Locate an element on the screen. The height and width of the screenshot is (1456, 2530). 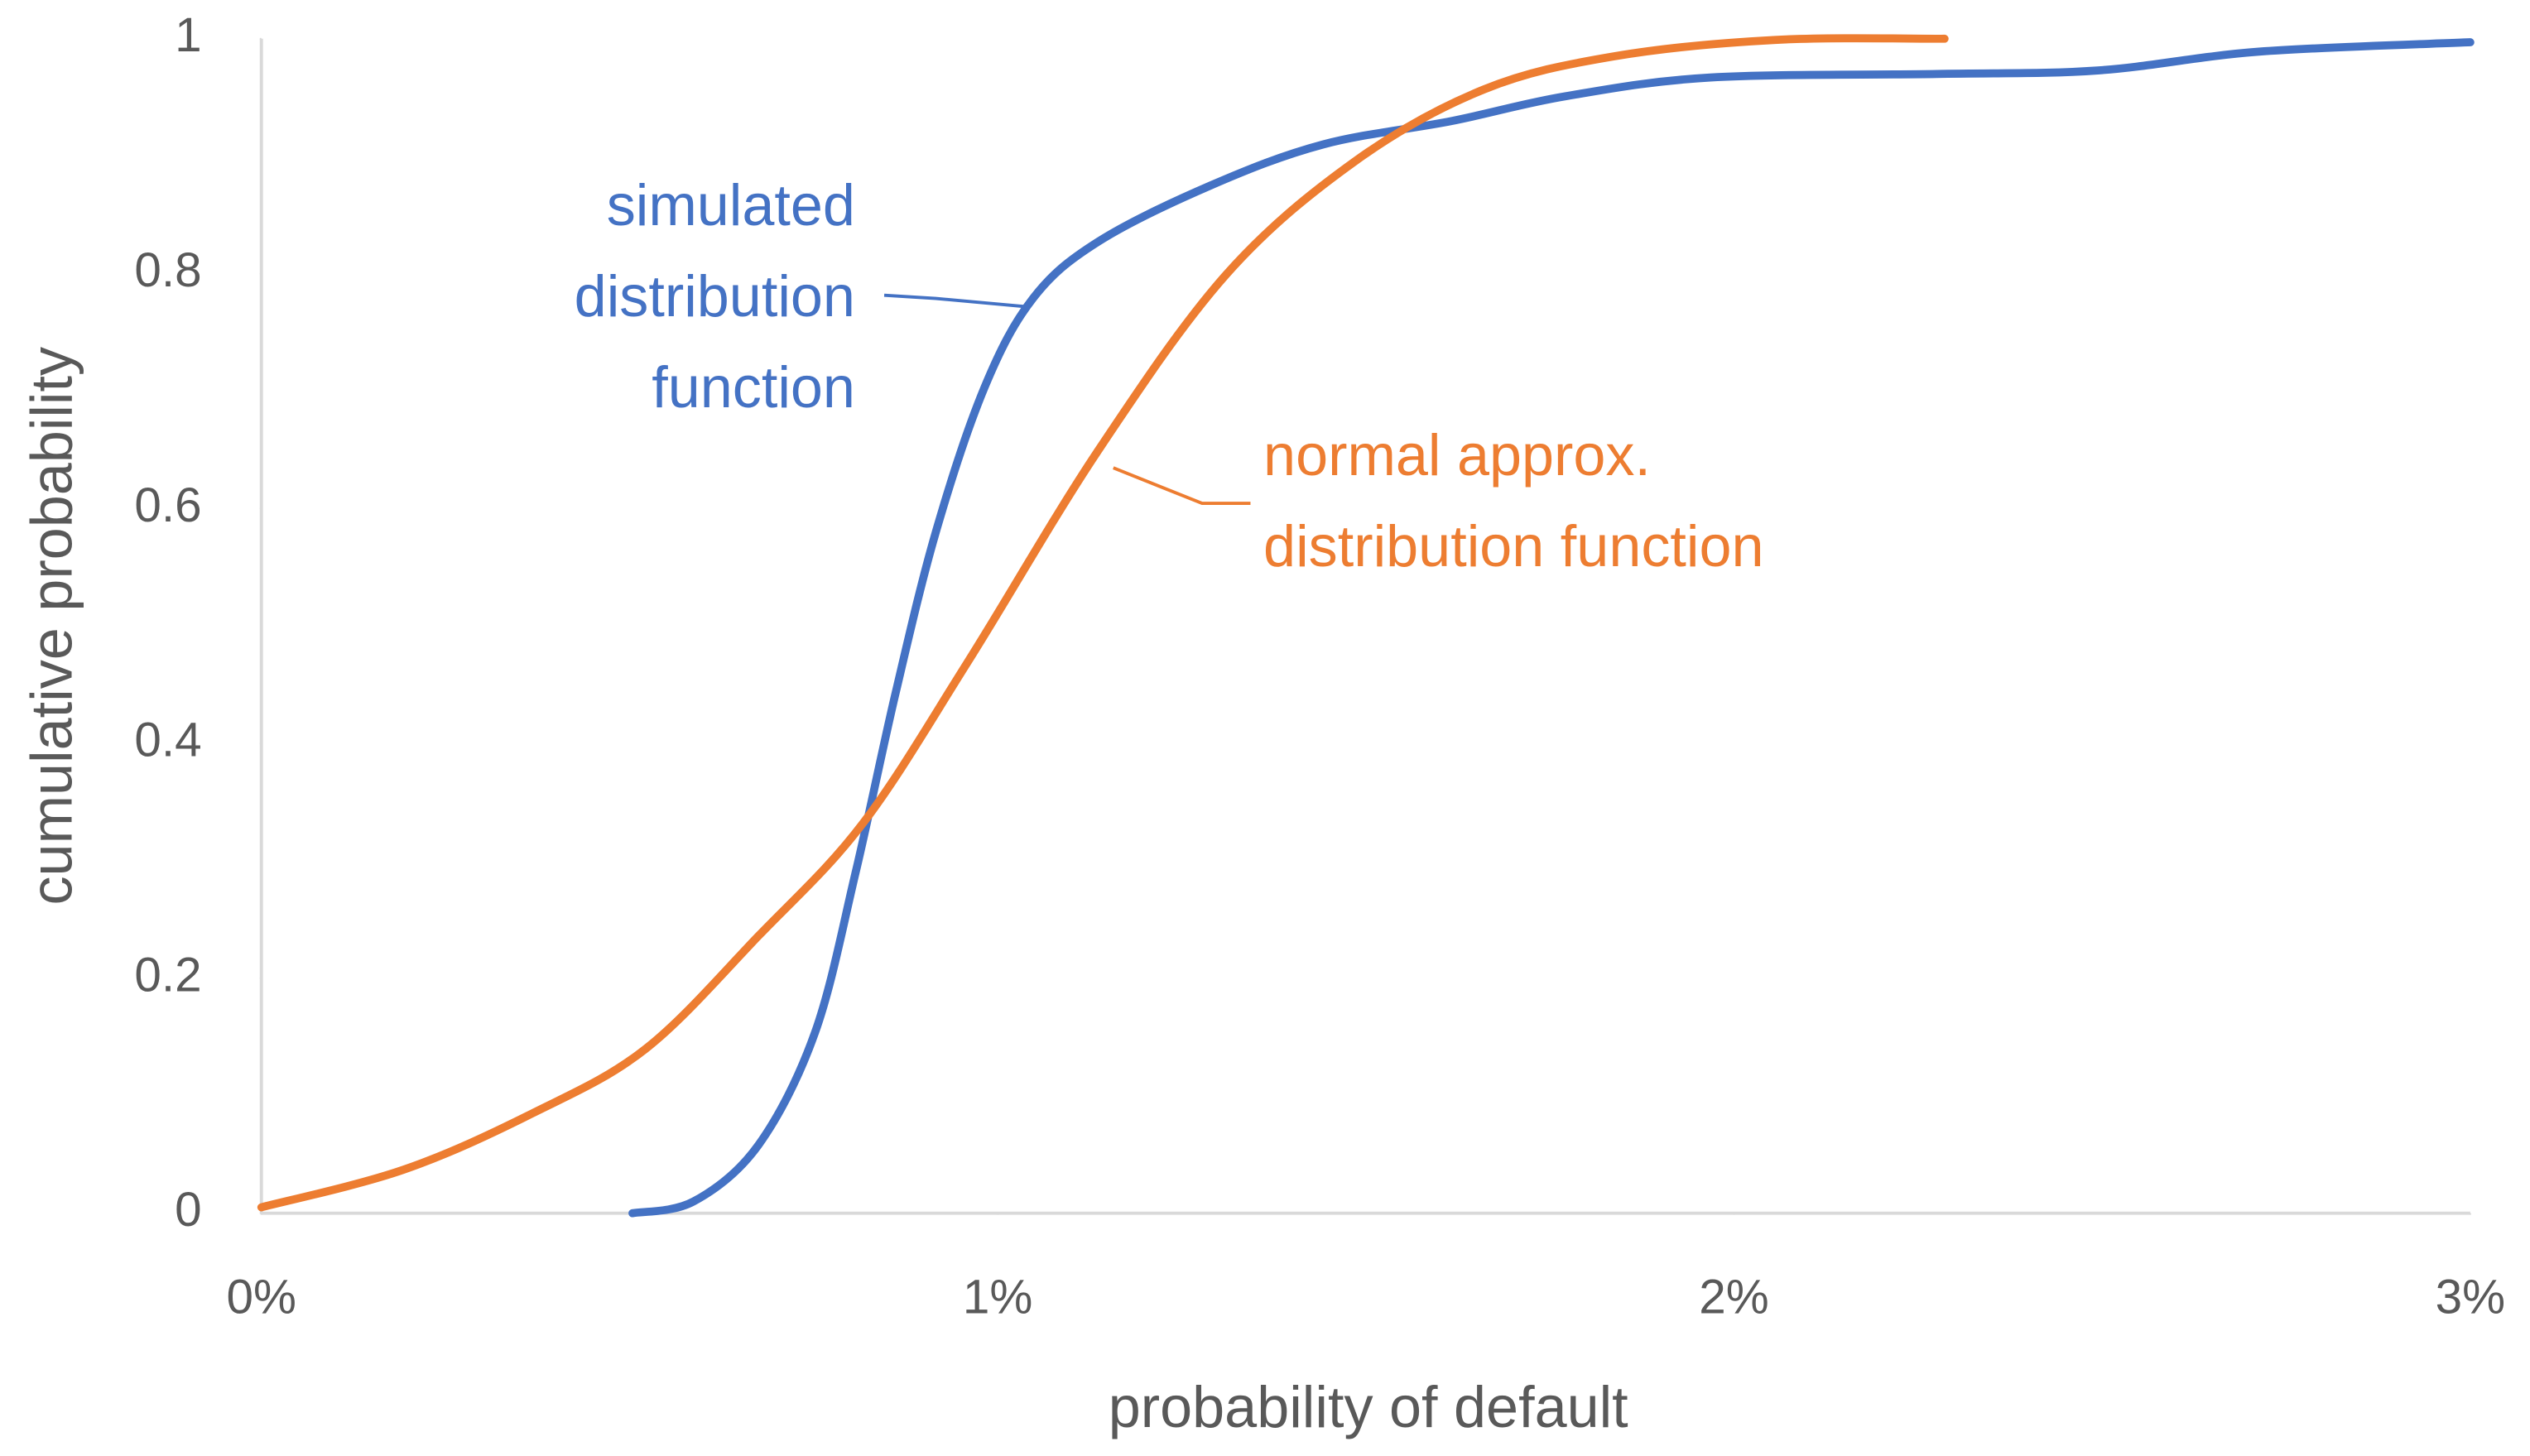
x-tick-label: 0% is located at coordinates (261, 1297).